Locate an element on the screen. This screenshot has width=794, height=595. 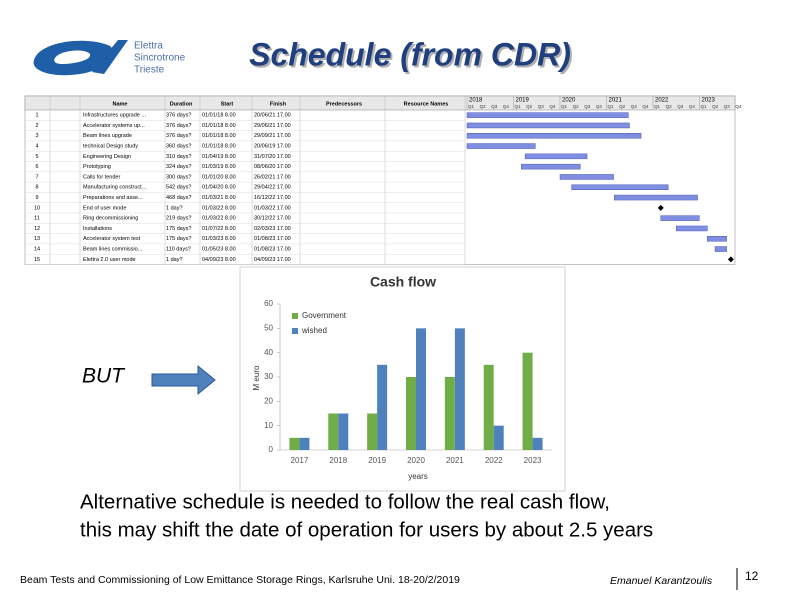
page-number: 12 is located at coordinates (752, 576).